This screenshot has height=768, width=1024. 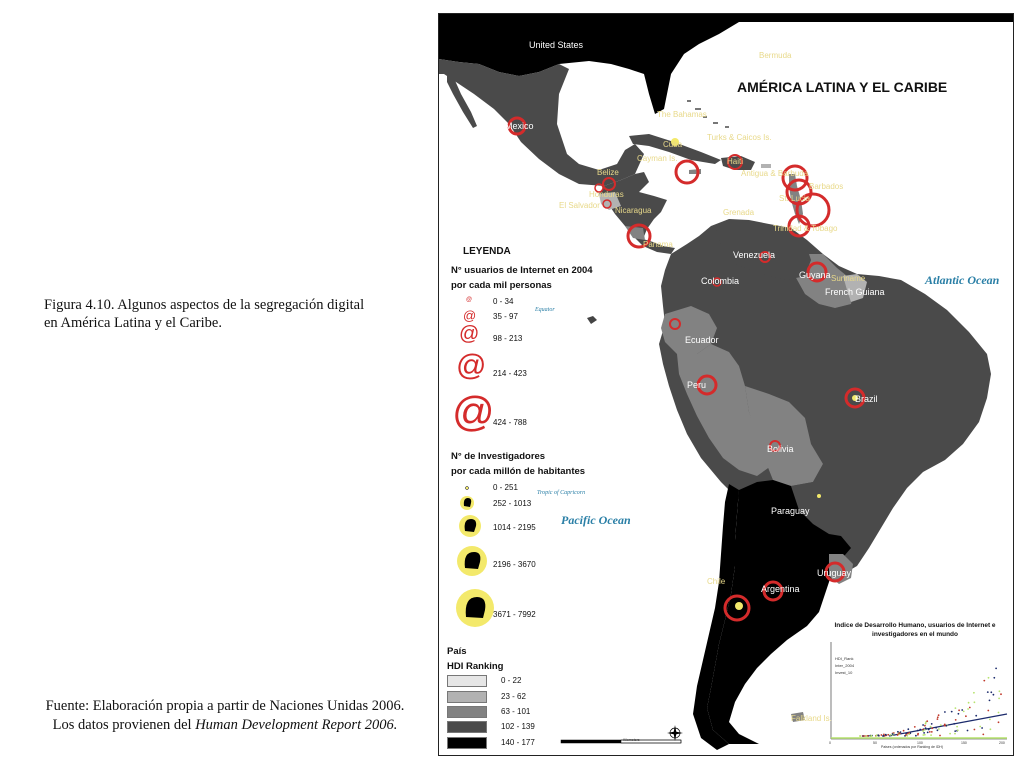 I want to click on legend-internet-class-3: 98 - 213, so click(x=508, y=338).